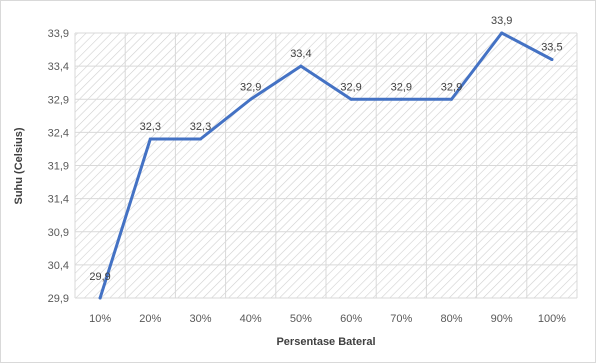  What do you see at coordinates (502, 319) in the screenshot?
I see `x-tick-label: 90%` at bounding box center [502, 319].